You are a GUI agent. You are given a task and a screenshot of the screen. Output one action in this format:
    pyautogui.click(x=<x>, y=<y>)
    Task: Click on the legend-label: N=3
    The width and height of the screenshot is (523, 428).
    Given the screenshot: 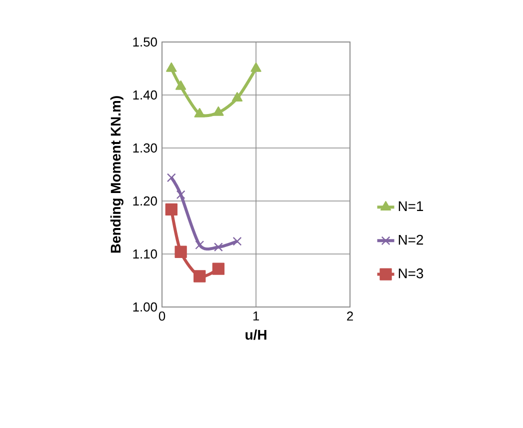 What is the action you would take?
    pyautogui.click(x=411, y=273)
    